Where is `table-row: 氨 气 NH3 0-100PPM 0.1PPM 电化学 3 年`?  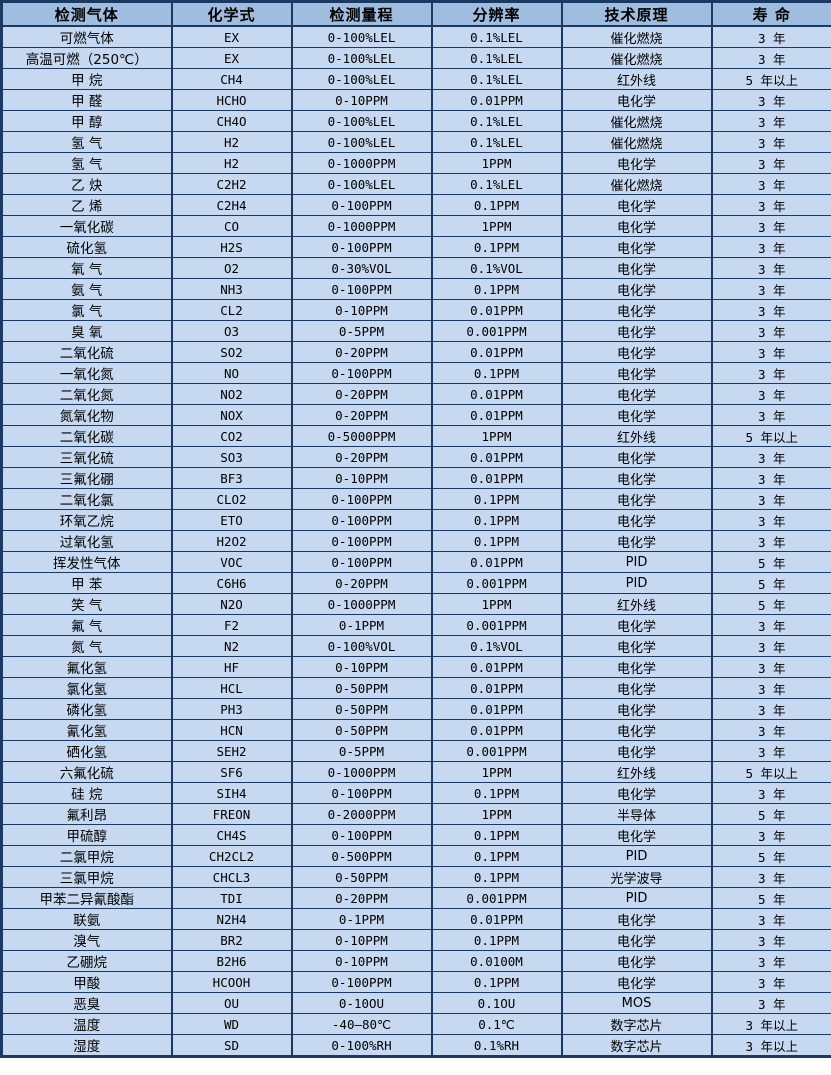
table-row: 氨 气 NH3 0-100PPM 0.1PPM 电化学 3 年 is located at coordinates (415, 289).